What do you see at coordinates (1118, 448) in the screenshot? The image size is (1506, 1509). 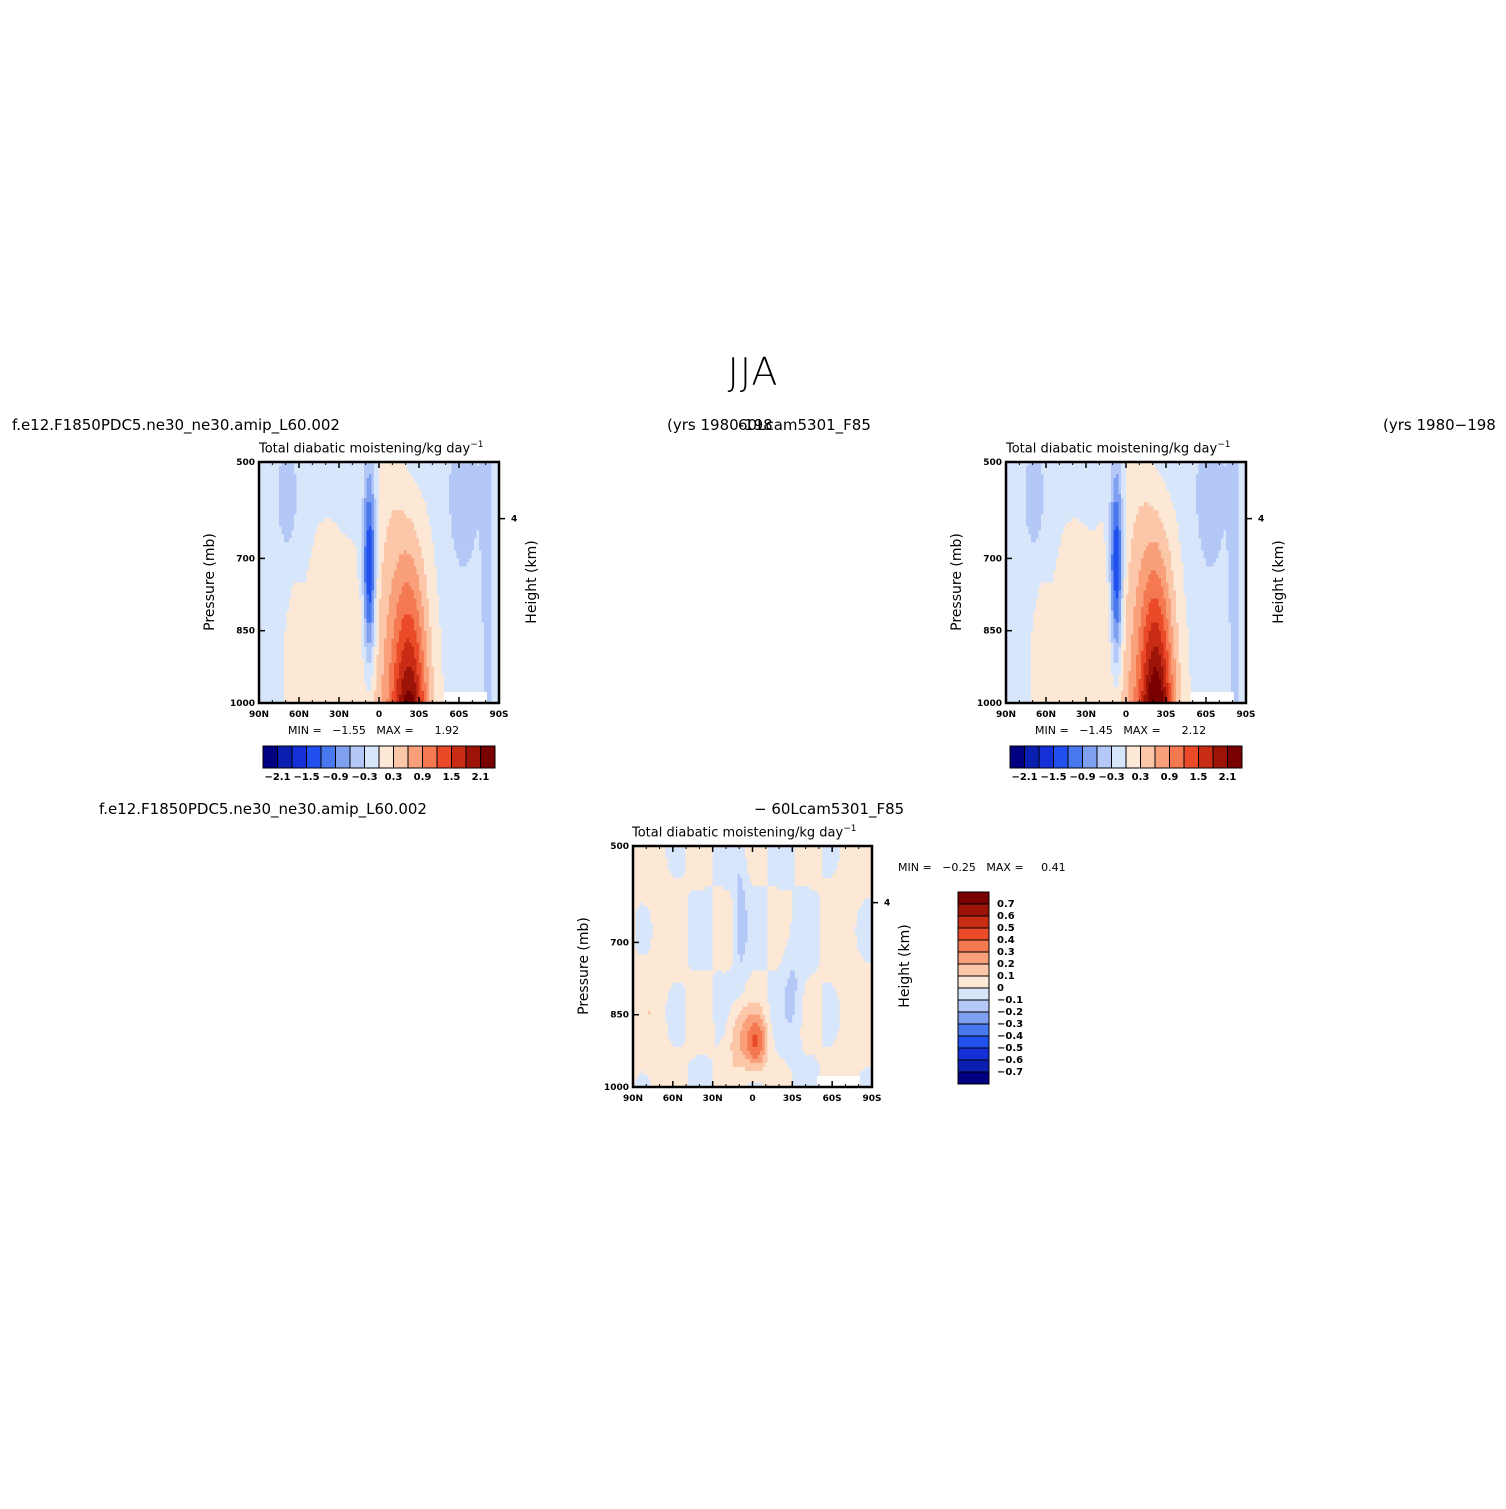 I see `panel2-title: Total diabatic moistening/kg day−1` at bounding box center [1118, 448].